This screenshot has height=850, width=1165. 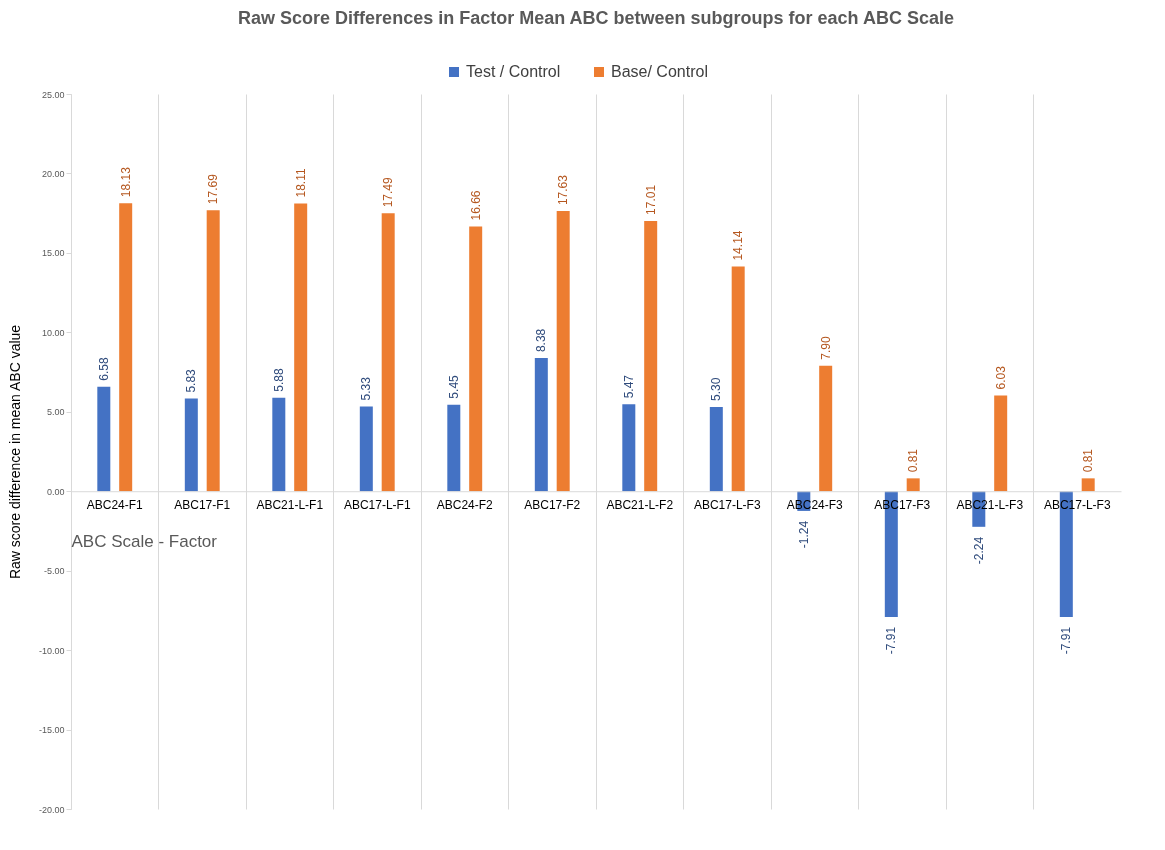 What do you see at coordinates (716, 389) in the screenshot?
I see `data-label: 5.30` at bounding box center [716, 389].